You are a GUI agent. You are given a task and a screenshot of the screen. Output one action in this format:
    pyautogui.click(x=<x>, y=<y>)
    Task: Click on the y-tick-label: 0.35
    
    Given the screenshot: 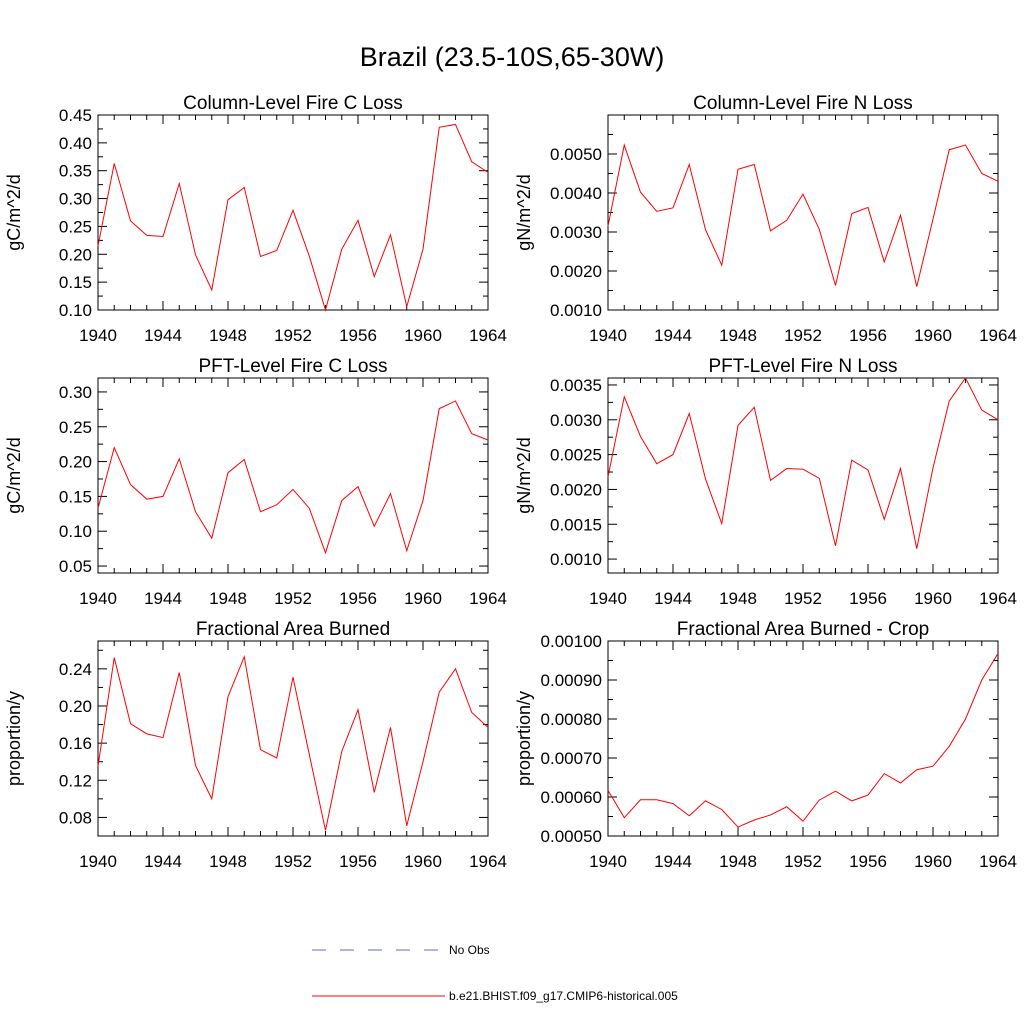 What is the action you would take?
    pyautogui.click(x=75, y=171)
    